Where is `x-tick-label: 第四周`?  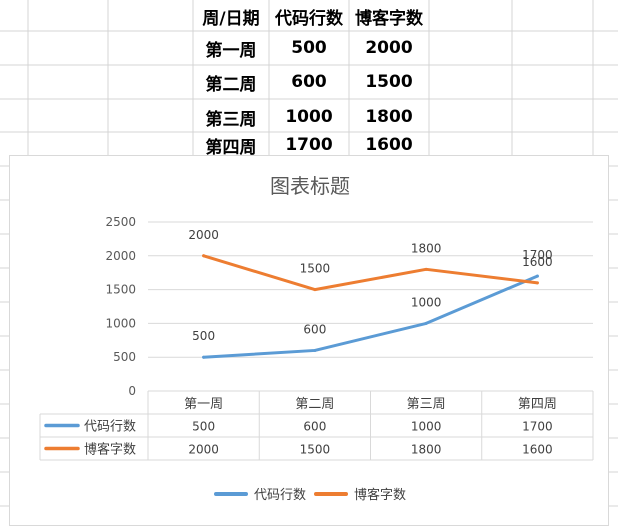 x-tick-label: 第四周 is located at coordinates (537, 404).